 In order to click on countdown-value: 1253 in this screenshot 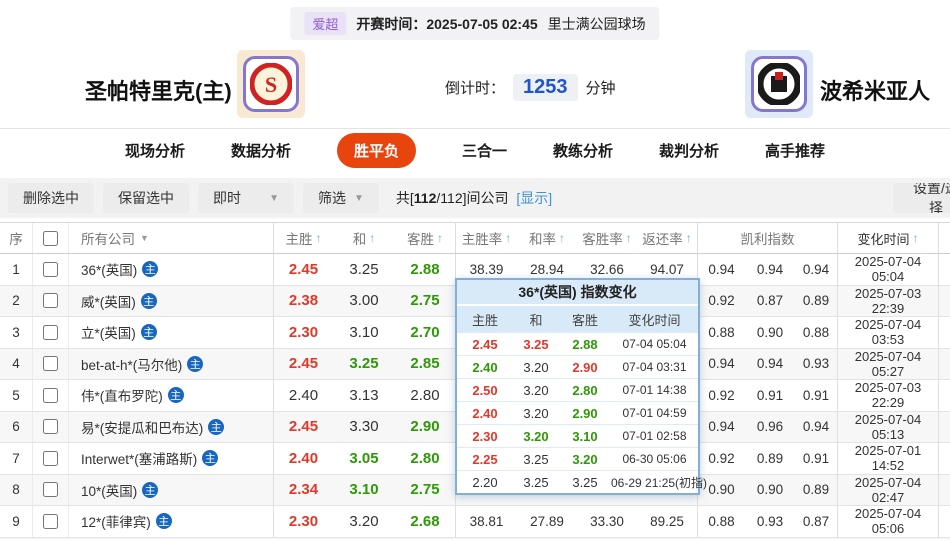, I will do `click(545, 87)`.